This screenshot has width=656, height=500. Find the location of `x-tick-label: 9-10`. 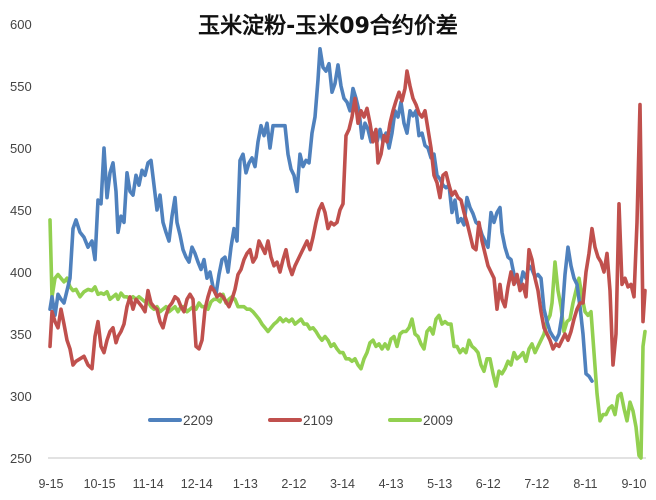

x-tick-label: 9-10 is located at coordinates (633, 484).